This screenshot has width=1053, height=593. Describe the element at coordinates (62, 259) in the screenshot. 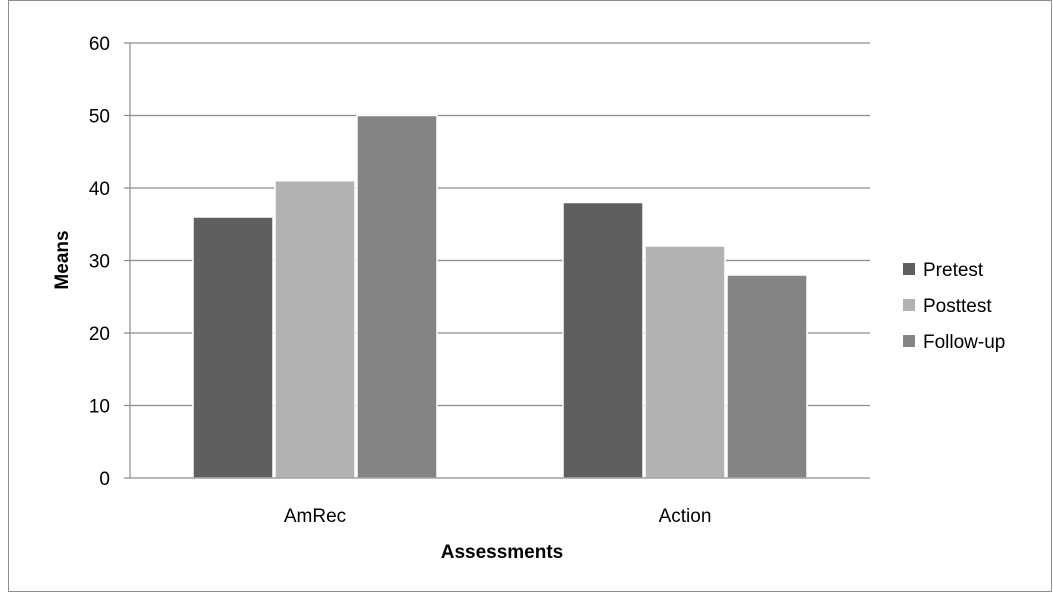

I see `y-axis-title: Means` at that location.